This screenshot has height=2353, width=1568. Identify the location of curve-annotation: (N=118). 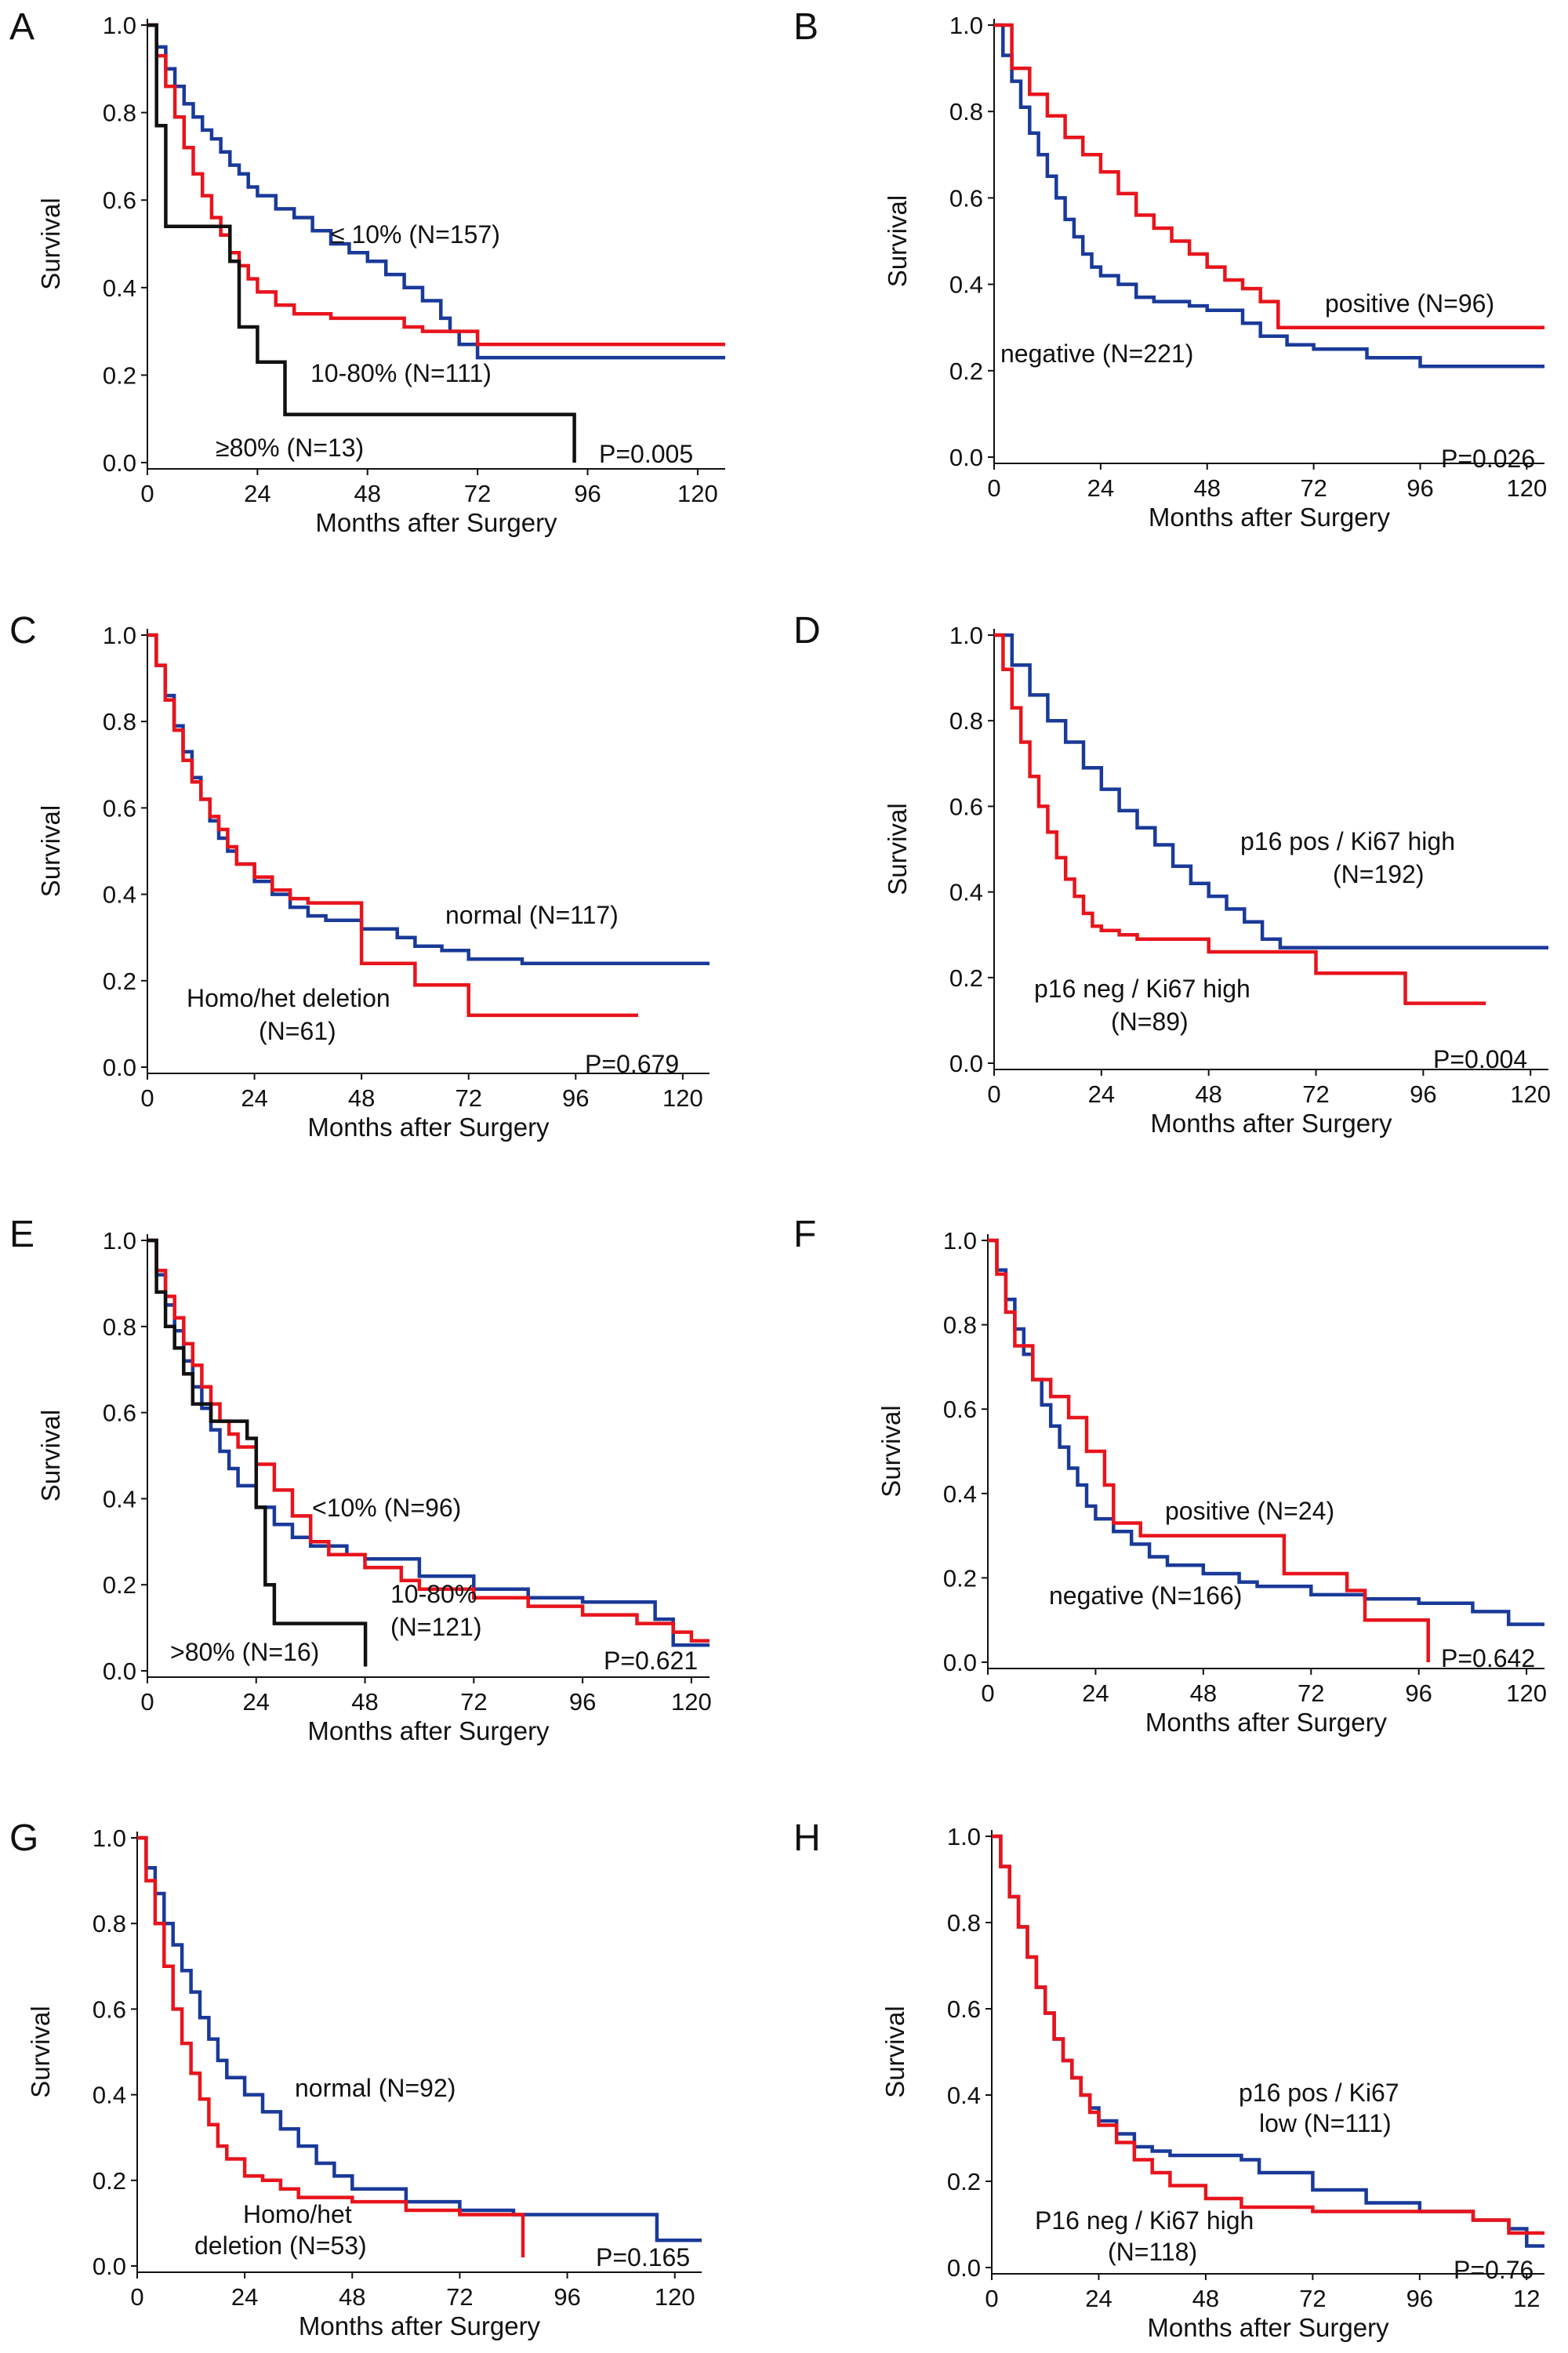
(1152, 2252).